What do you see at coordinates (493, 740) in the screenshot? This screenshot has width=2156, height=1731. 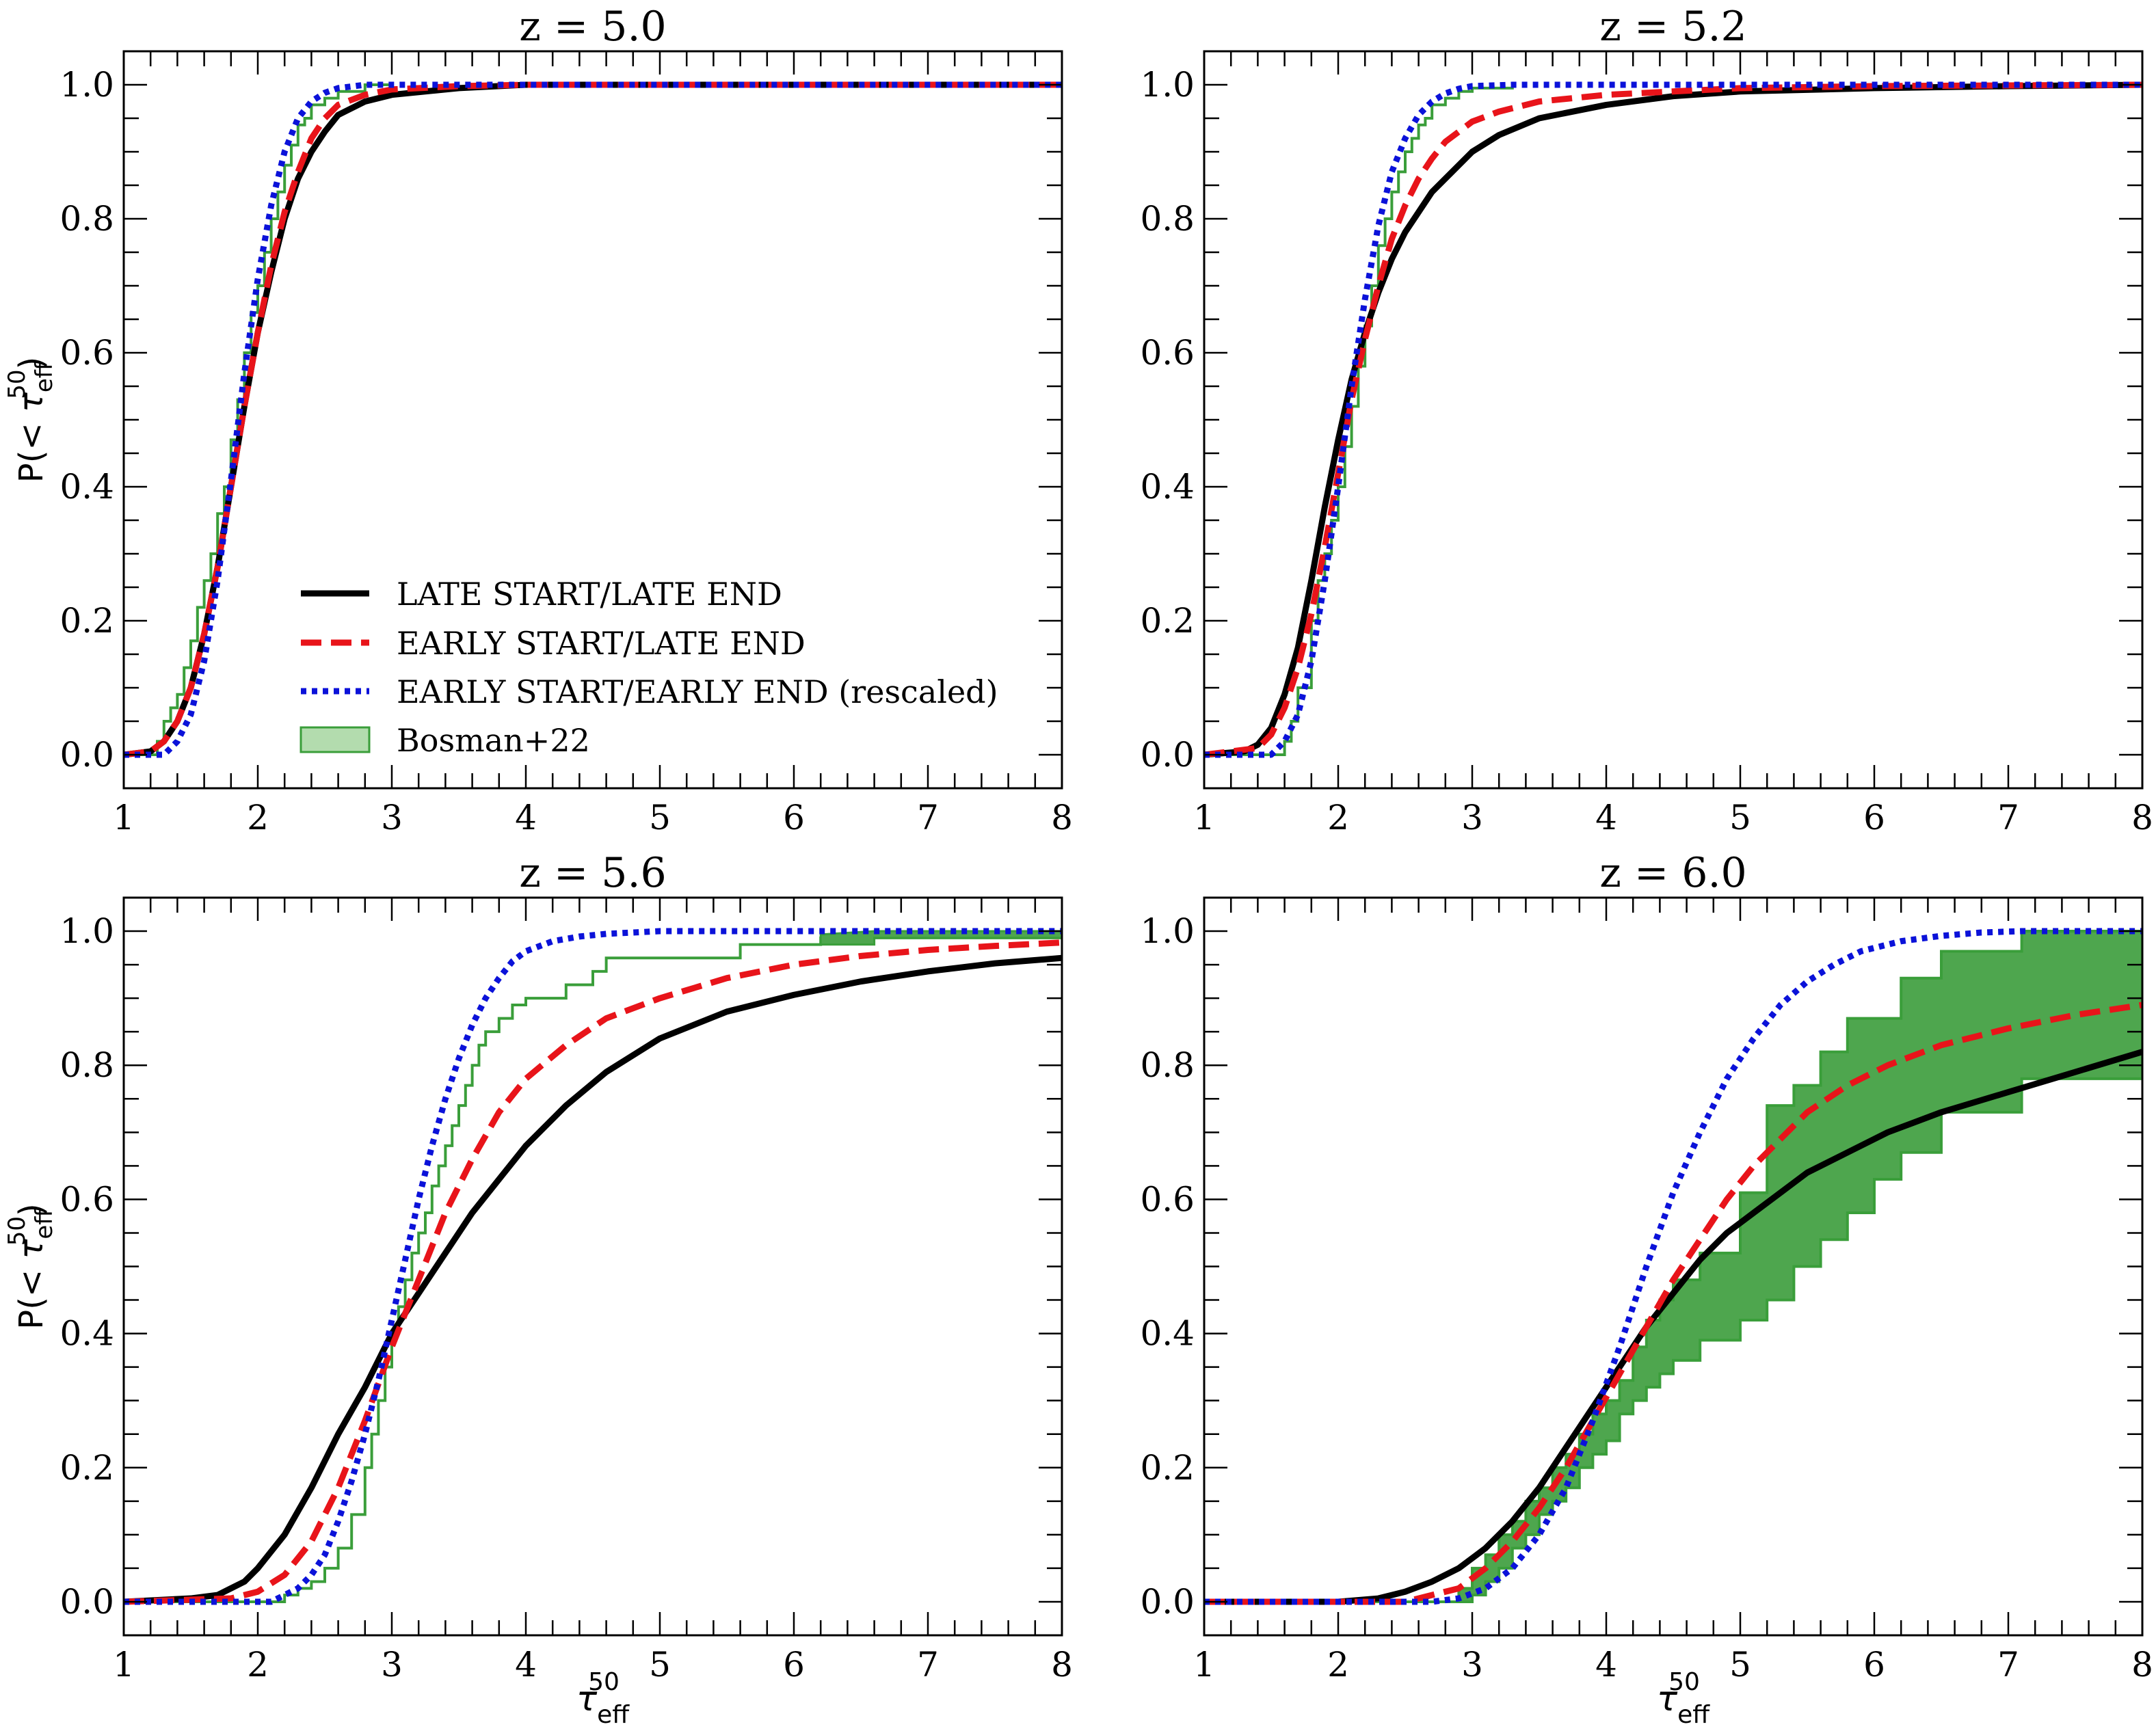 I see `legend-label: Bosman+22` at bounding box center [493, 740].